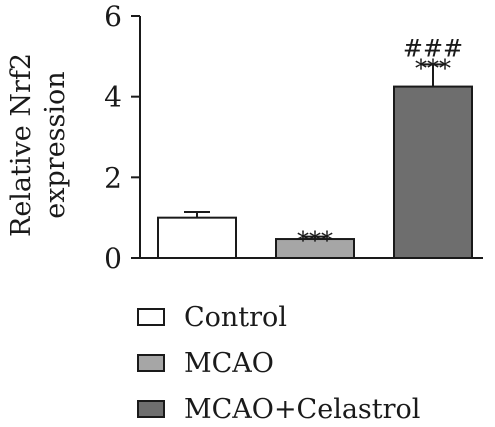 This screenshot has height=427, width=495. Describe the element at coordinates (21, 145) in the screenshot. I see `y-axis-label-line1: Relative Nrf2` at that location.